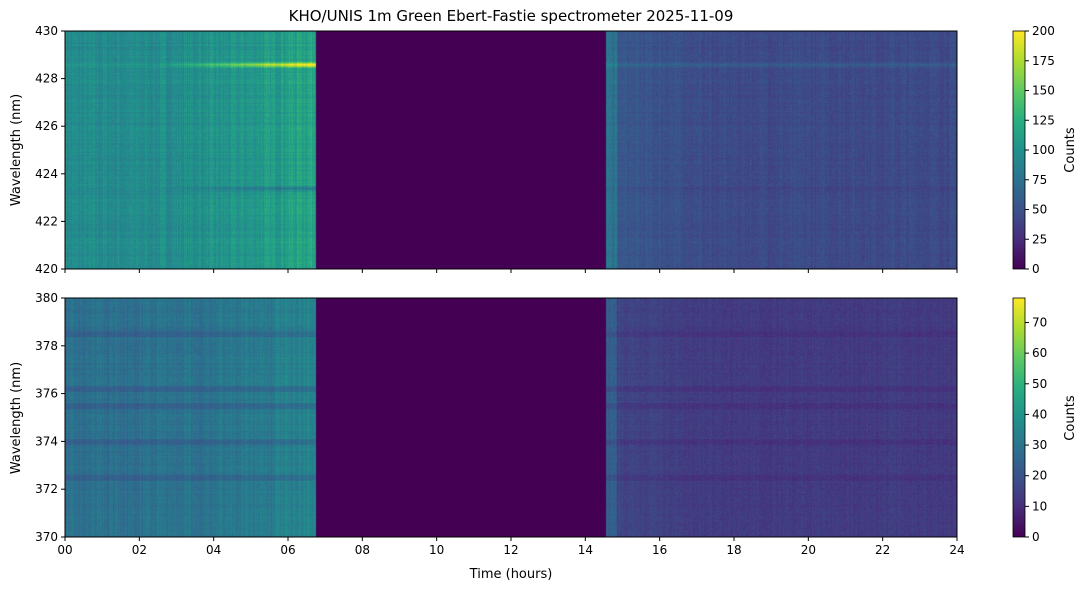  Describe the element at coordinates (287, 550) in the screenshot. I see `x-tick-label: 06` at that location.